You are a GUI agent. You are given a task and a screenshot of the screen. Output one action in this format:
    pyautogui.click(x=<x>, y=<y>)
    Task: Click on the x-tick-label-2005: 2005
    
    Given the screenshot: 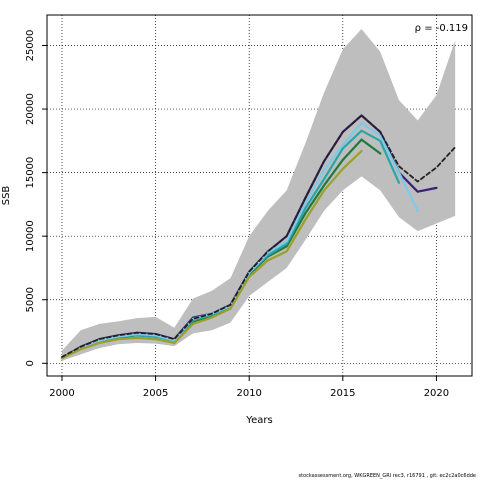 What is the action you would take?
    pyautogui.click(x=155, y=393)
    